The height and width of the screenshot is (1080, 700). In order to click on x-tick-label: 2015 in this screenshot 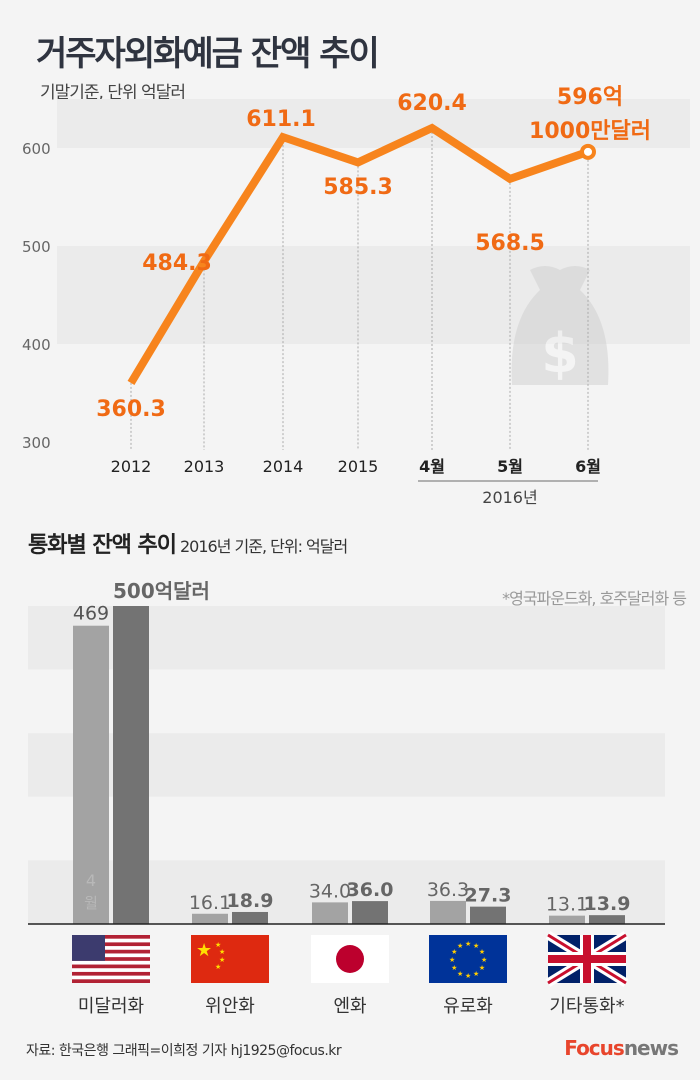, I will do `click(358, 466)`.